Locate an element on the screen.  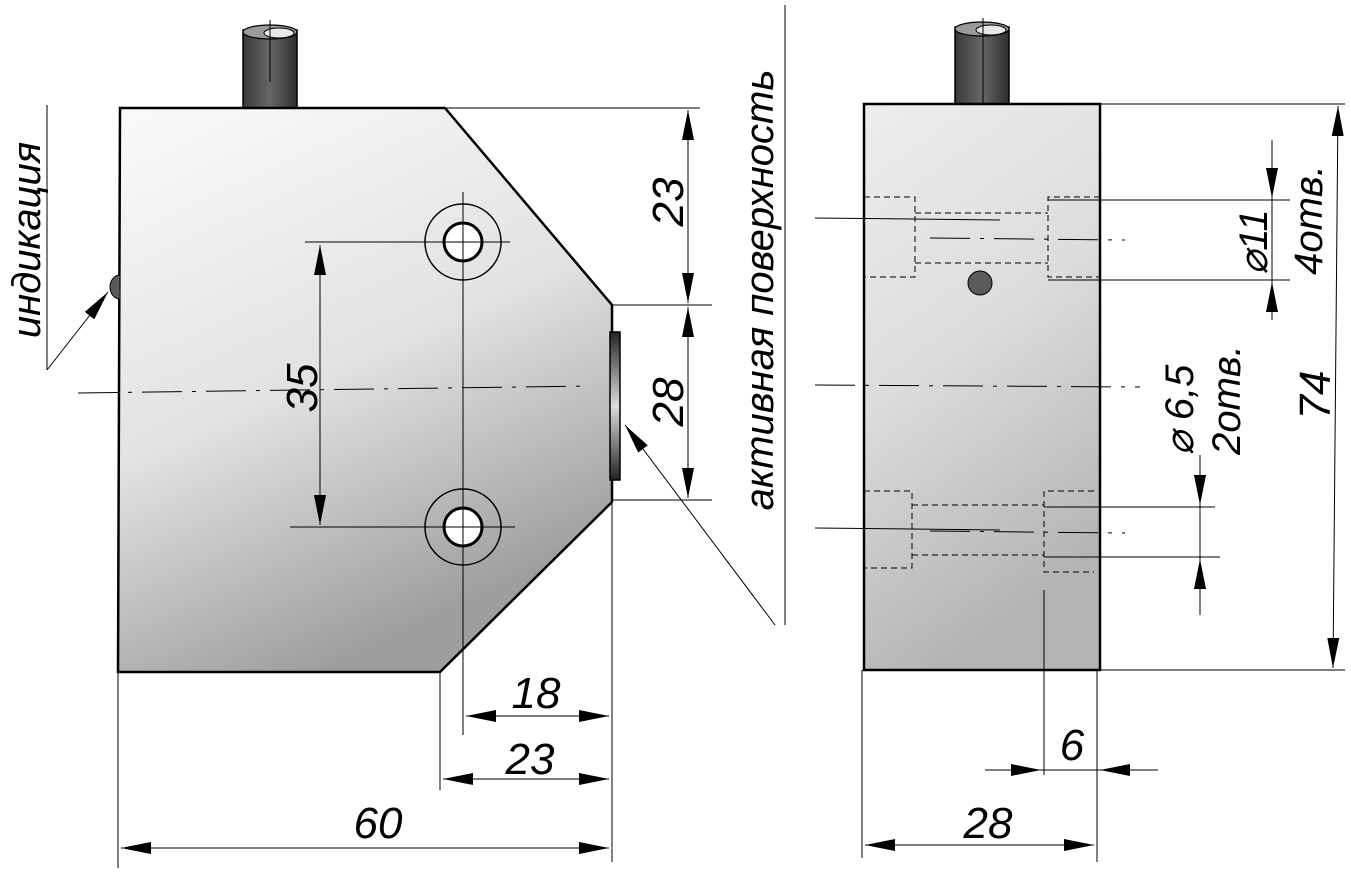
dim-6-label: 6 is located at coordinates (1072, 745).